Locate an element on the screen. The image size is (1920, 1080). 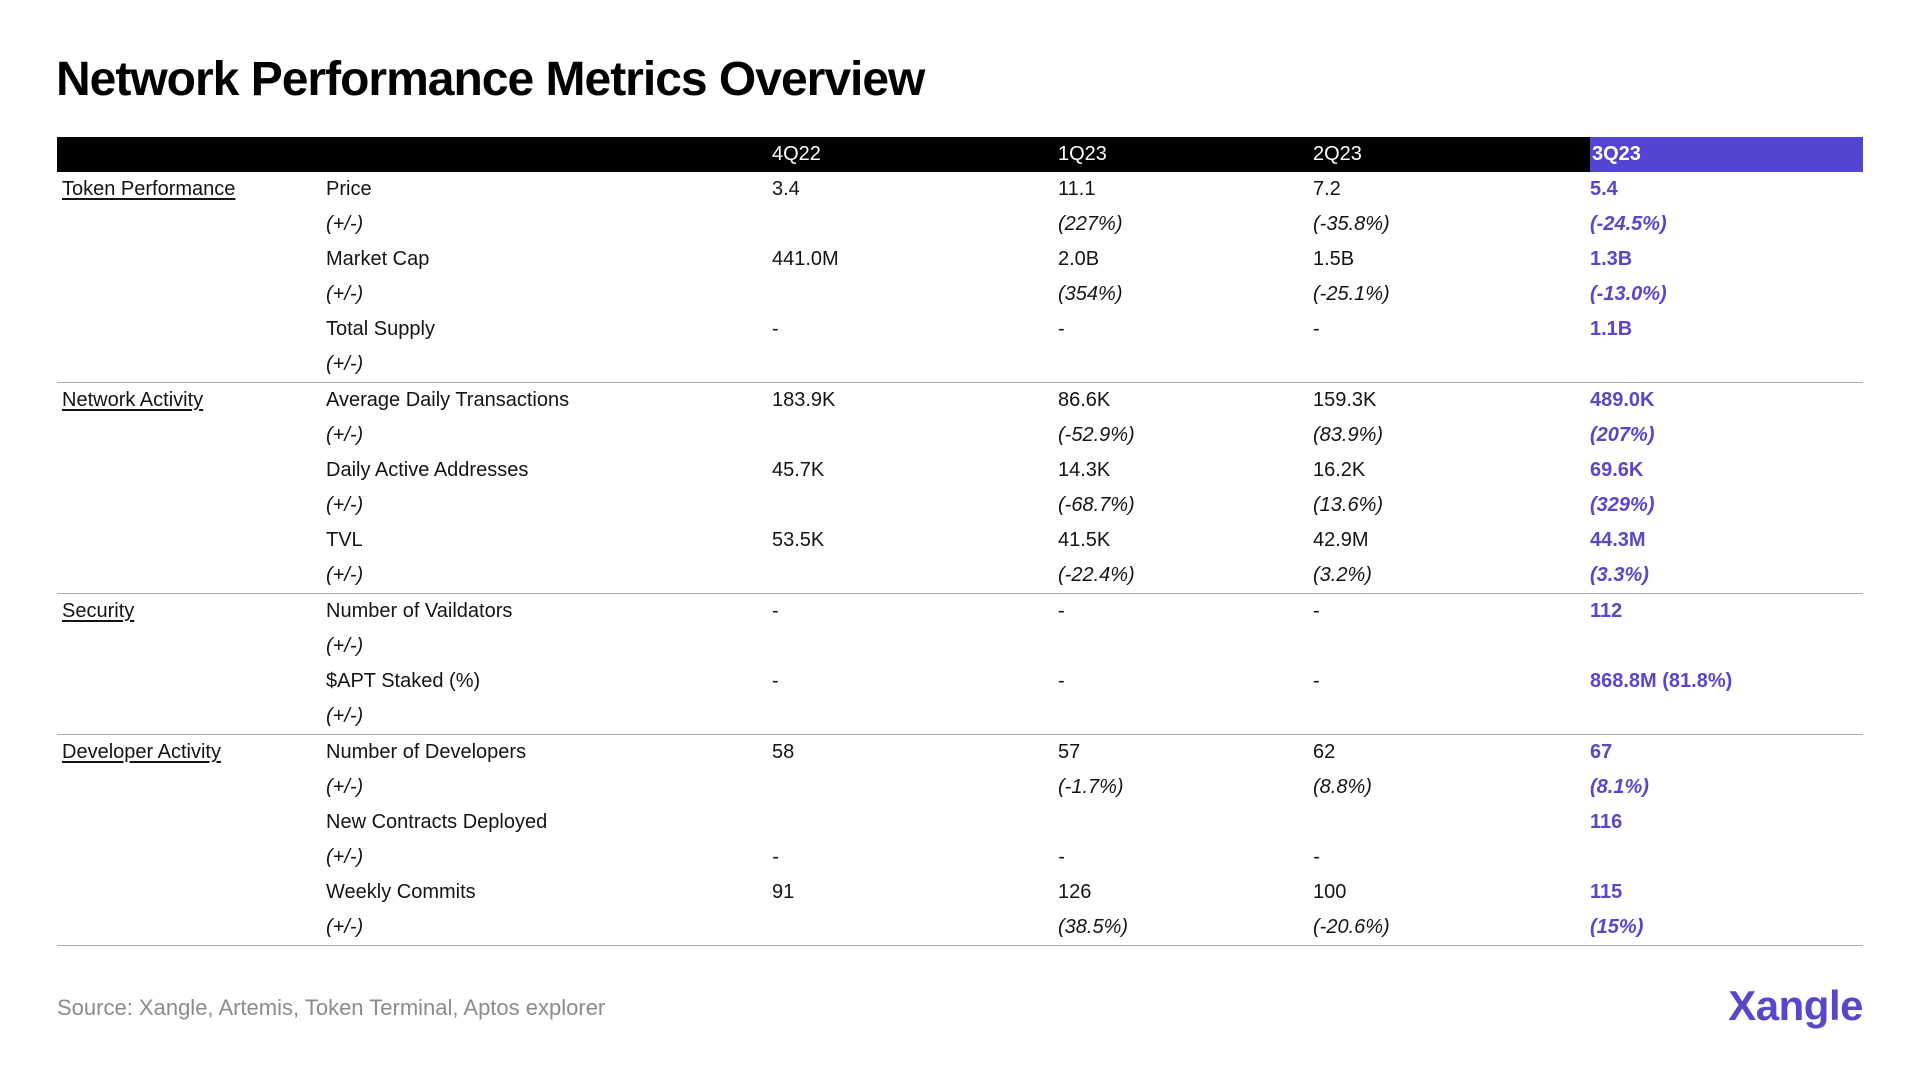
table-row: Market Cap 441.0M 2.0B 1.5B 1.3B is located at coordinates (960, 259).